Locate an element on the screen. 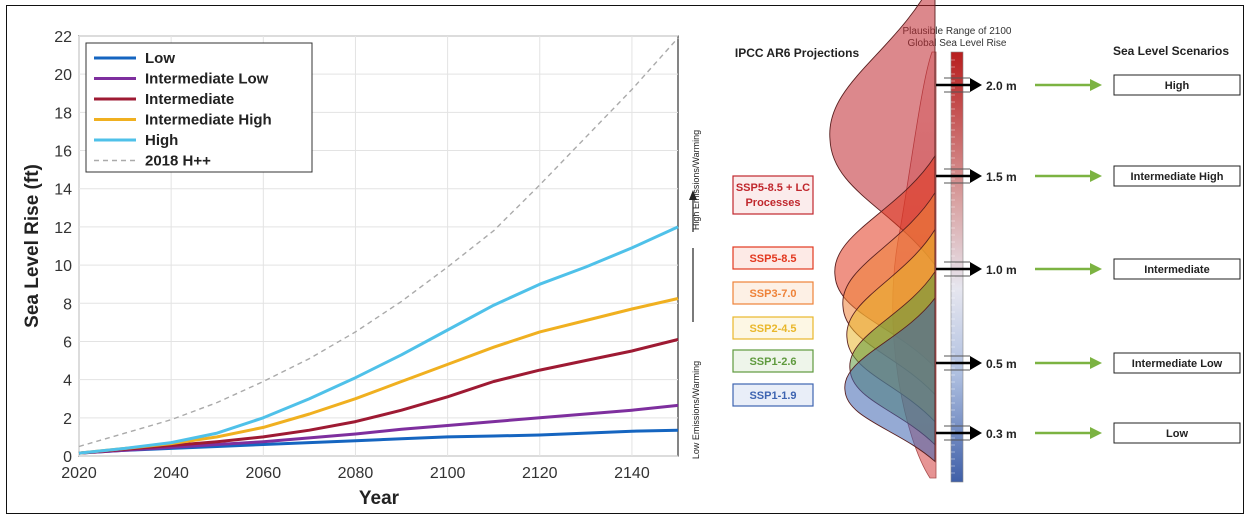 The height and width of the screenshot is (520, 1251). thermometer-bar is located at coordinates (957, 267).